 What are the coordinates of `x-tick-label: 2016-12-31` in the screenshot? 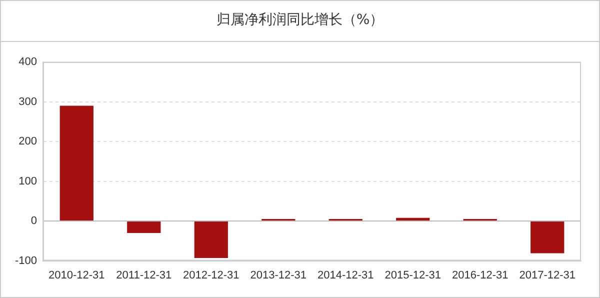 It's located at (480, 275).